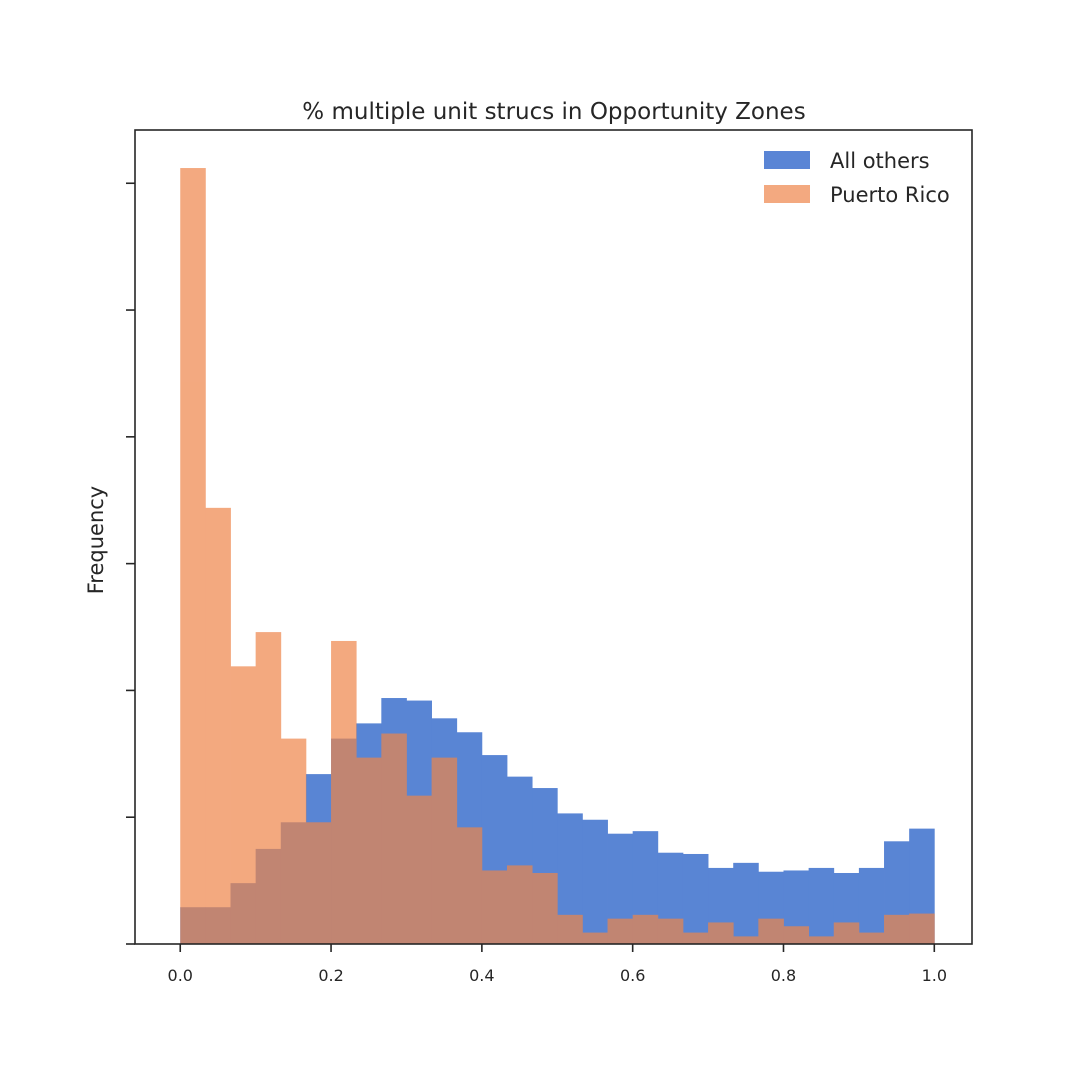  Describe the element at coordinates (880, 161) in the screenshot. I see `legend-label: All others` at that location.